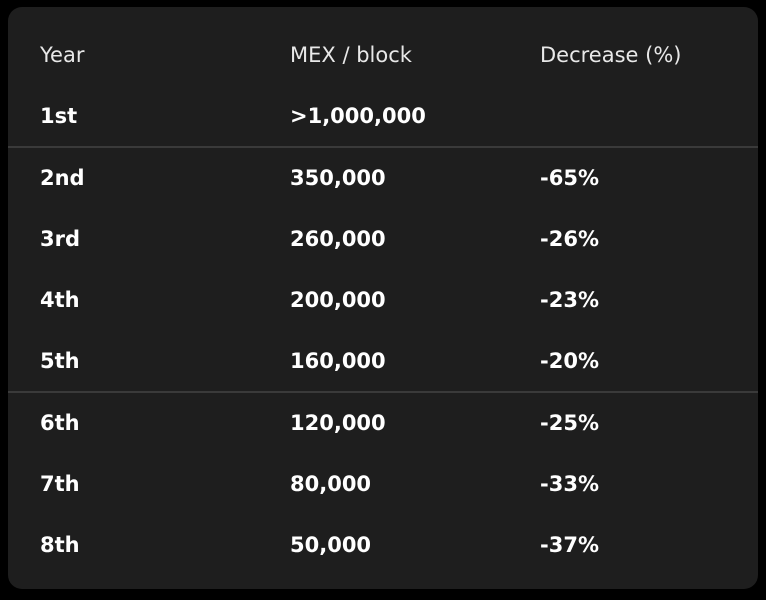 Image resolution: width=766 pixels, height=600 pixels. What do you see at coordinates (60, 484) in the screenshot?
I see `year-cell: 7th` at bounding box center [60, 484].